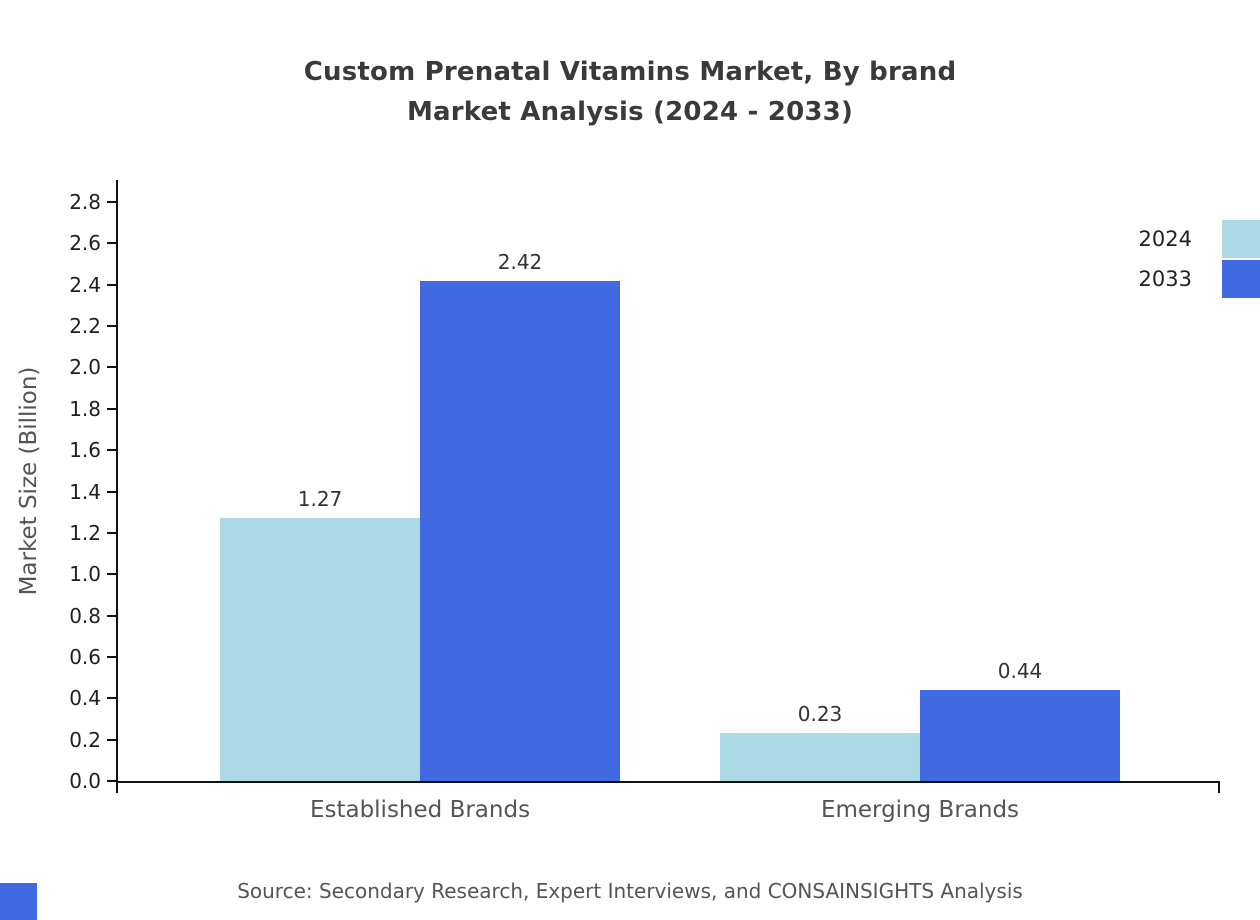 Image resolution: width=1260 pixels, height=920 pixels. What do you see at coordinates (320, 649) in the screenshot?
I see `bar-2024-established-brands` at bounding box center [320, 649].